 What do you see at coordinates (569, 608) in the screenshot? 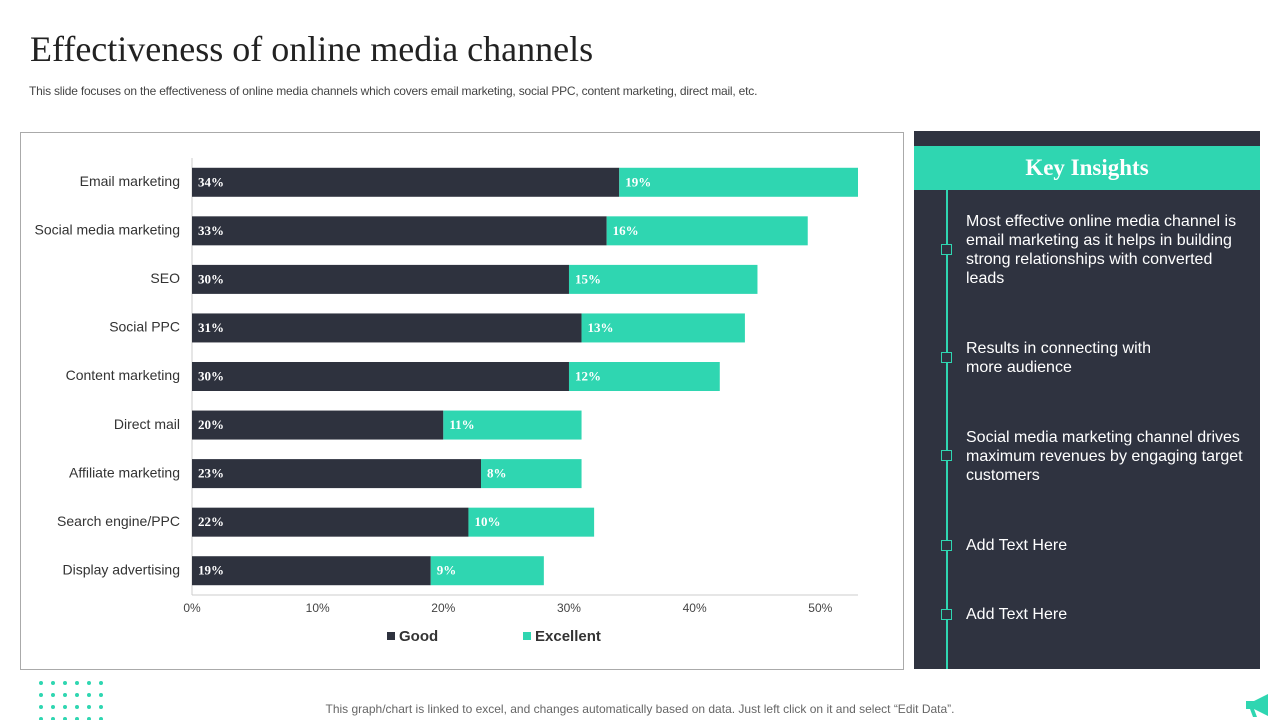
I see `x-tick-label: 30%` at bounding box center [569, 608].